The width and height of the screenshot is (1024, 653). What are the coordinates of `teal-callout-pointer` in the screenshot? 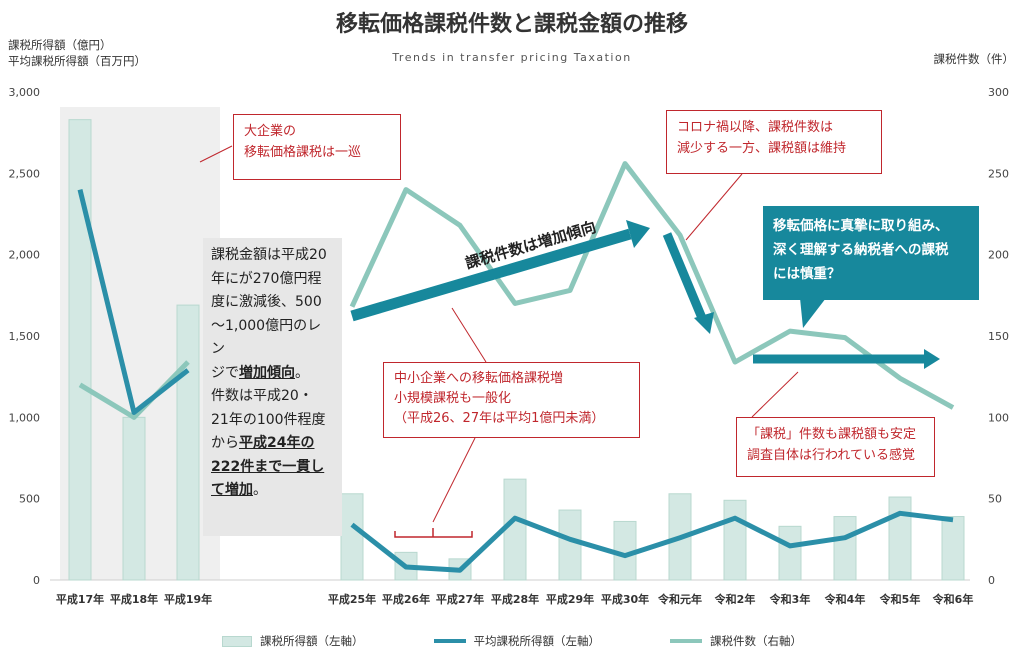 It's located at (813, 313).